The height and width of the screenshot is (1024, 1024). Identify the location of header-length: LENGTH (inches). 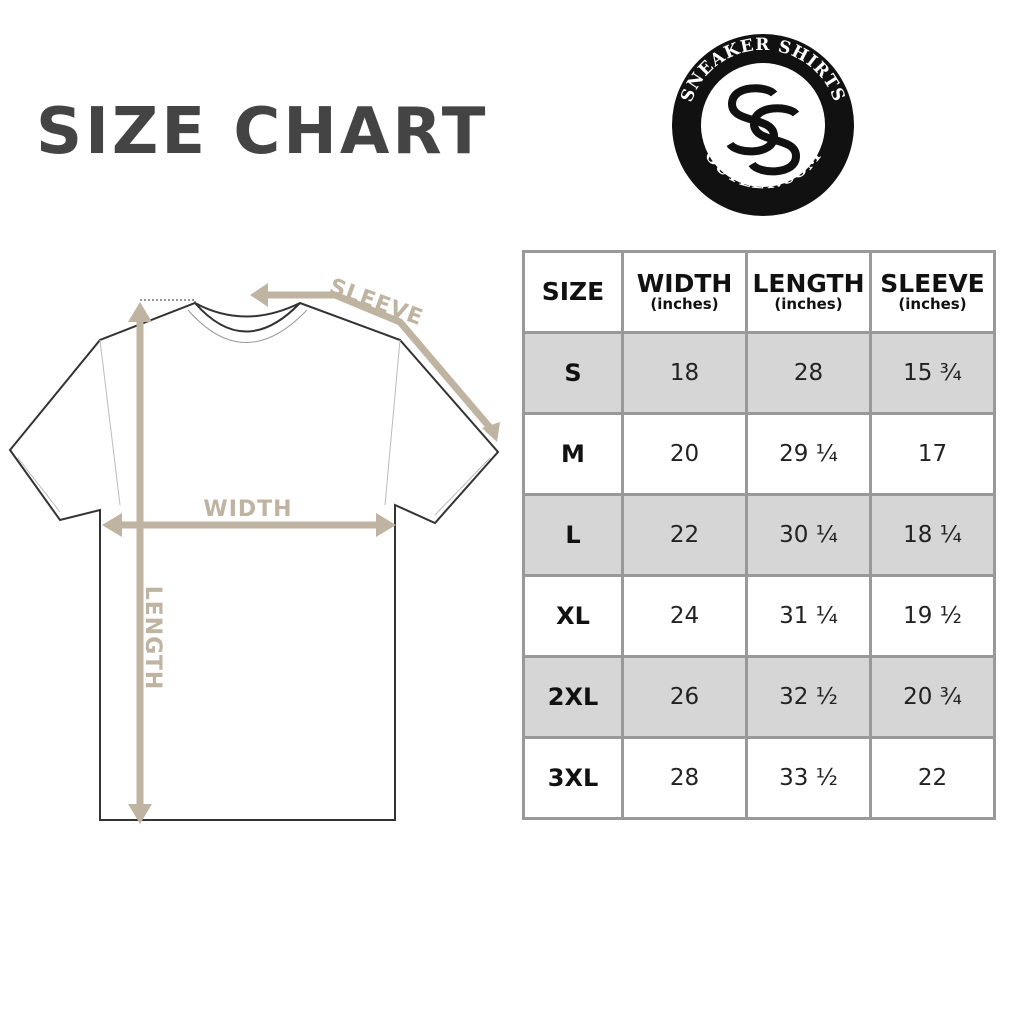
(808, 292).